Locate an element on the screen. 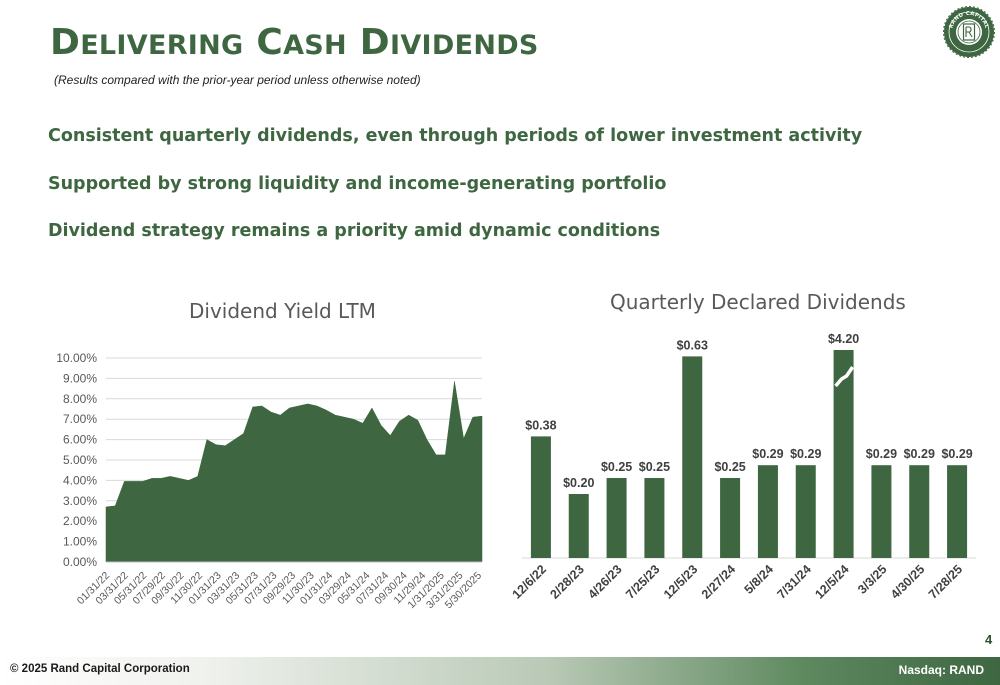 The width and height of the screenshot is (1000, 685). dividends-chart-title: Quarterly Declared Dividends is located at coordinates (758, 302).